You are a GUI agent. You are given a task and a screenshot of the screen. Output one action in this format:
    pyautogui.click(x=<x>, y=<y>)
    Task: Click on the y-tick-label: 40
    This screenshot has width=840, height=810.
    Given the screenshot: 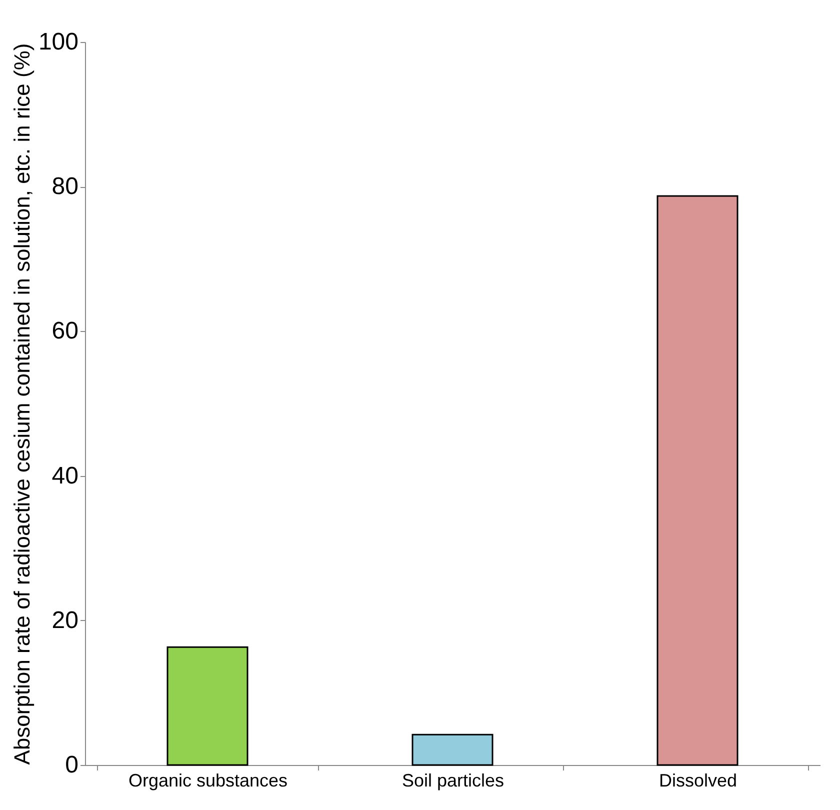 What is the action you would take?
    pyautogui.click(x=65, y=476)
    